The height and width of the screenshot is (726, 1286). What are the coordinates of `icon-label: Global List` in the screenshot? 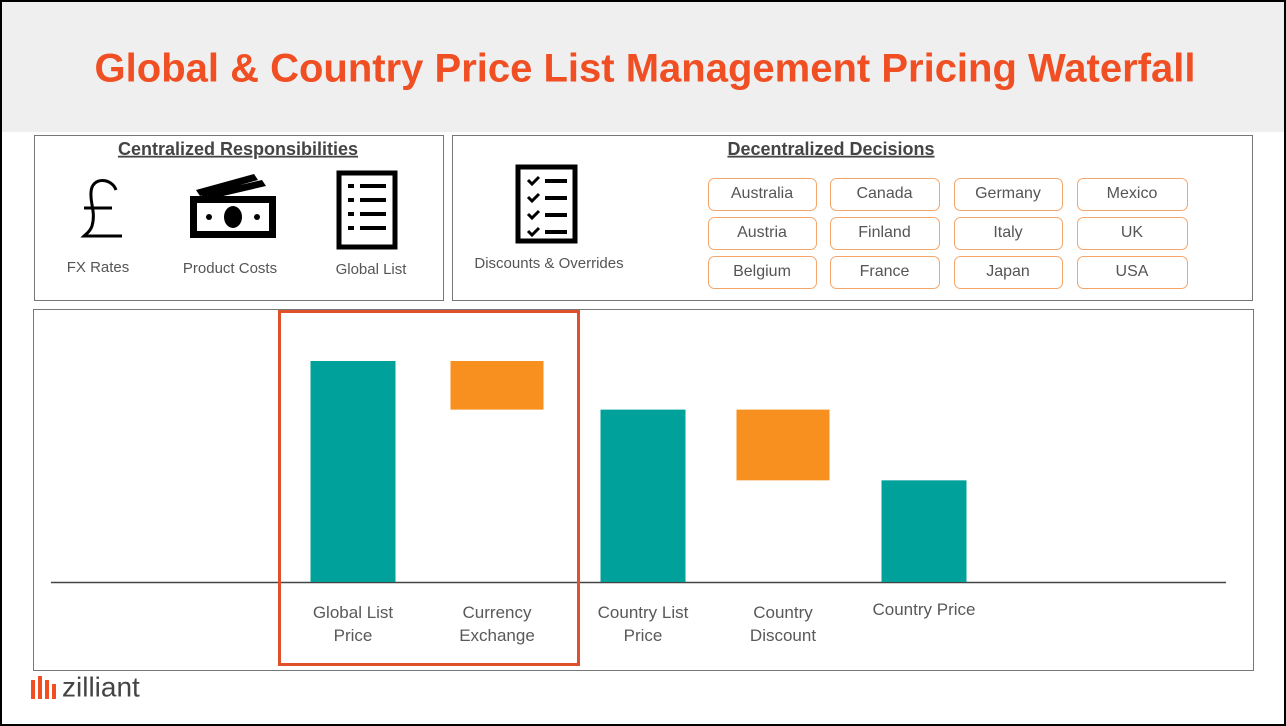 It's located at (372, 269).